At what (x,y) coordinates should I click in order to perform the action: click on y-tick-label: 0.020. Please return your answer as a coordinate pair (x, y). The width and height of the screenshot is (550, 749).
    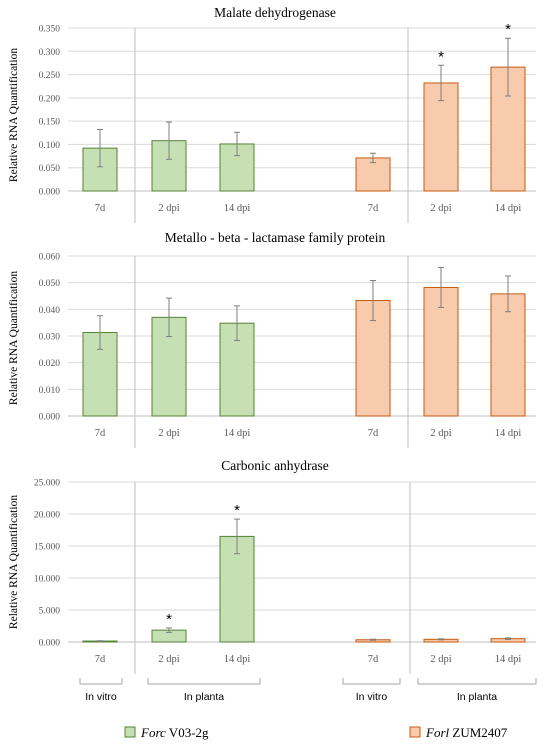
    Looking at the image, I should click on (50, 364).